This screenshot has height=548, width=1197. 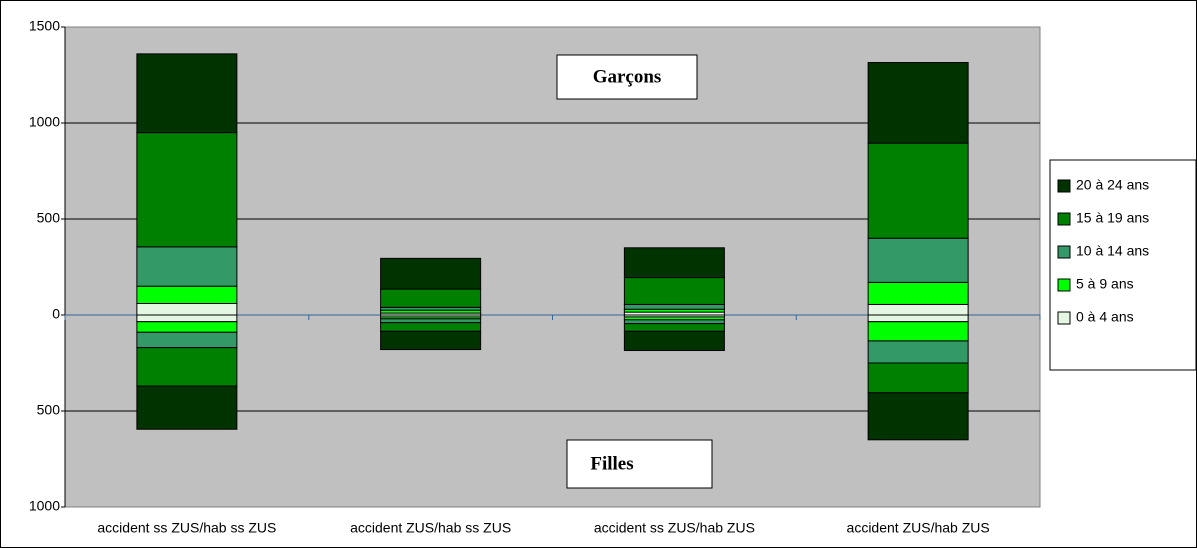 I want to click on y-tick-label: 1500, so click(x=44, y=26).